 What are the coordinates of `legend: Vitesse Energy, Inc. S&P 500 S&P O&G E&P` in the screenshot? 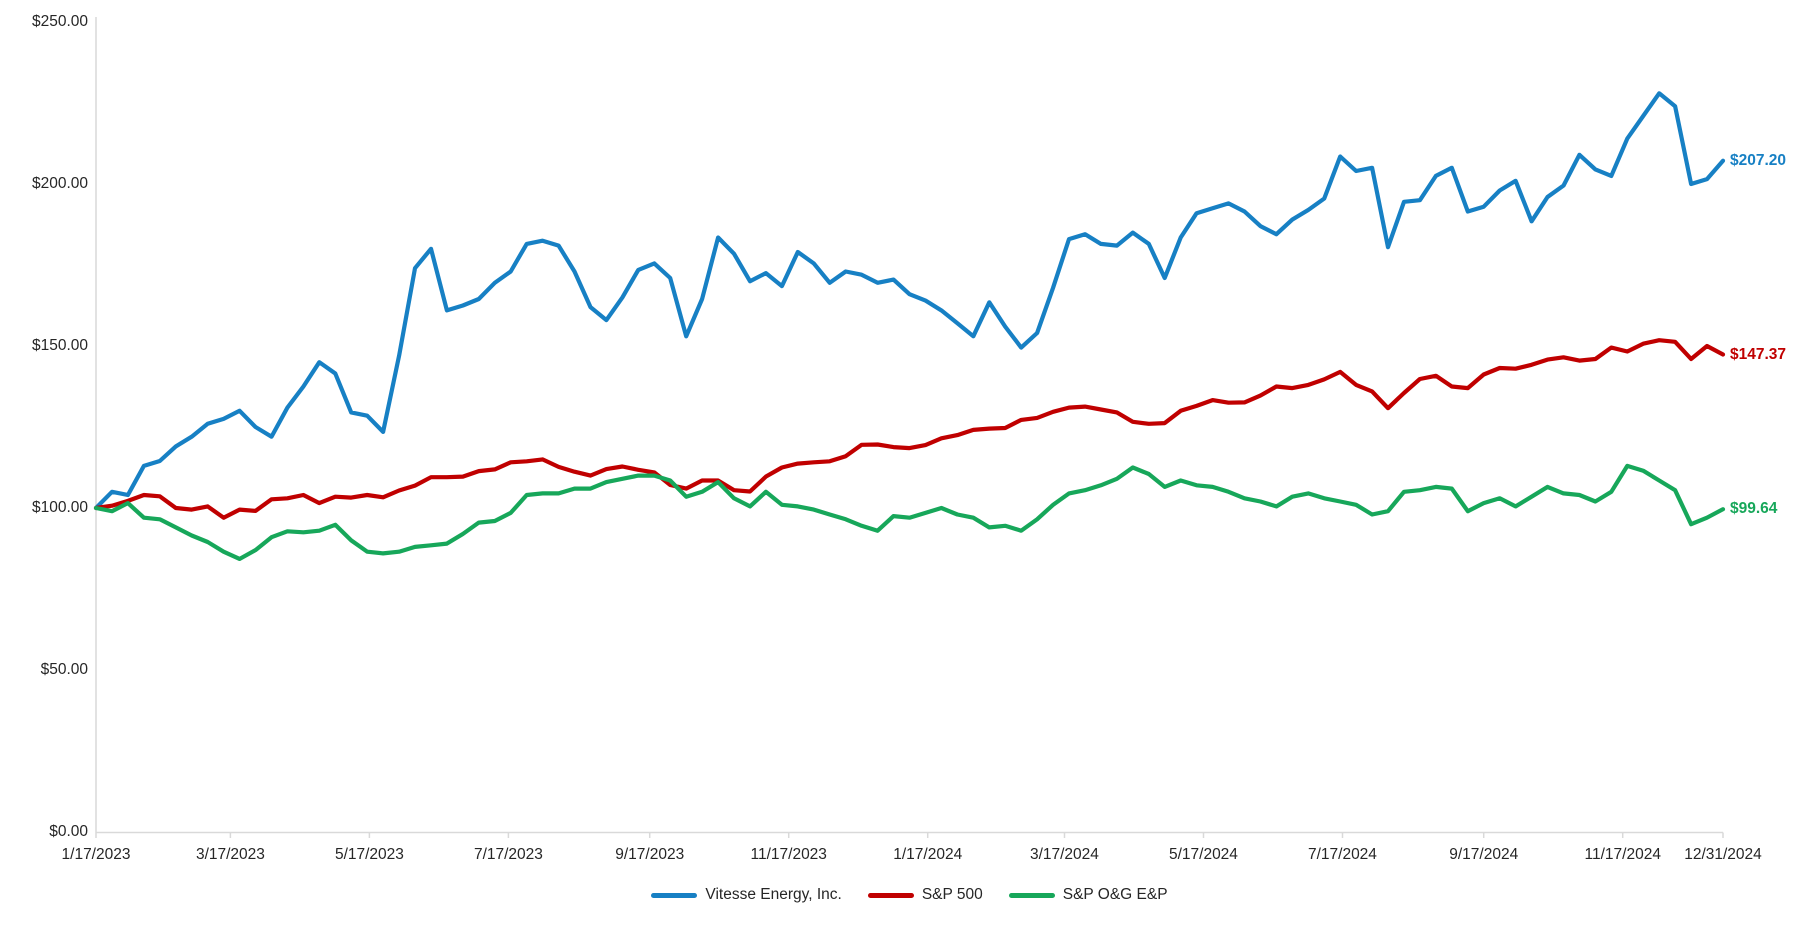 It's located at (909, 895).